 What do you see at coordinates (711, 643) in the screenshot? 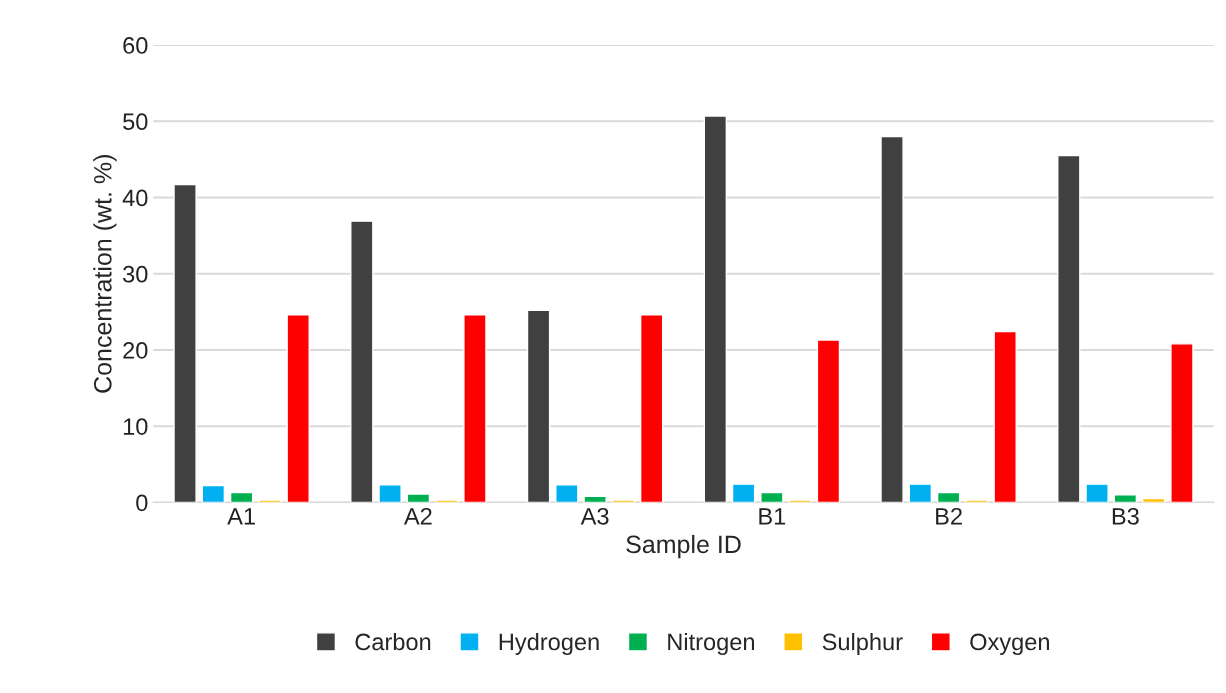
I see `legend-label: Nitrogen` at bounding box center [711, 643].